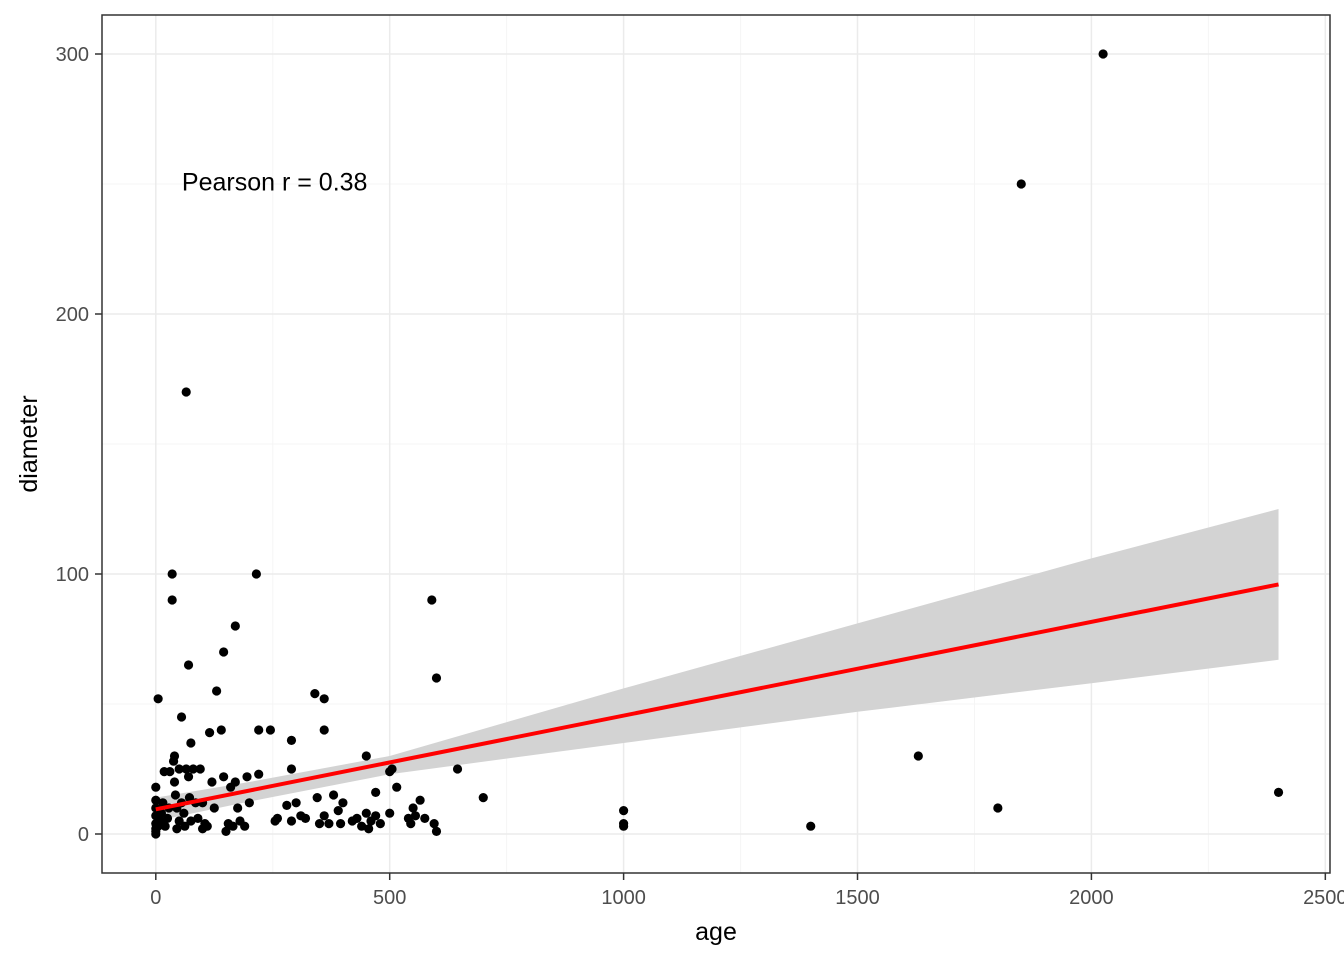 The width and height of the screenshot is (1344, 960). What do you see at coordinates (716, 932) in the screenshot?
I see `x-axis-title: age` at bounding box center [716, 932].